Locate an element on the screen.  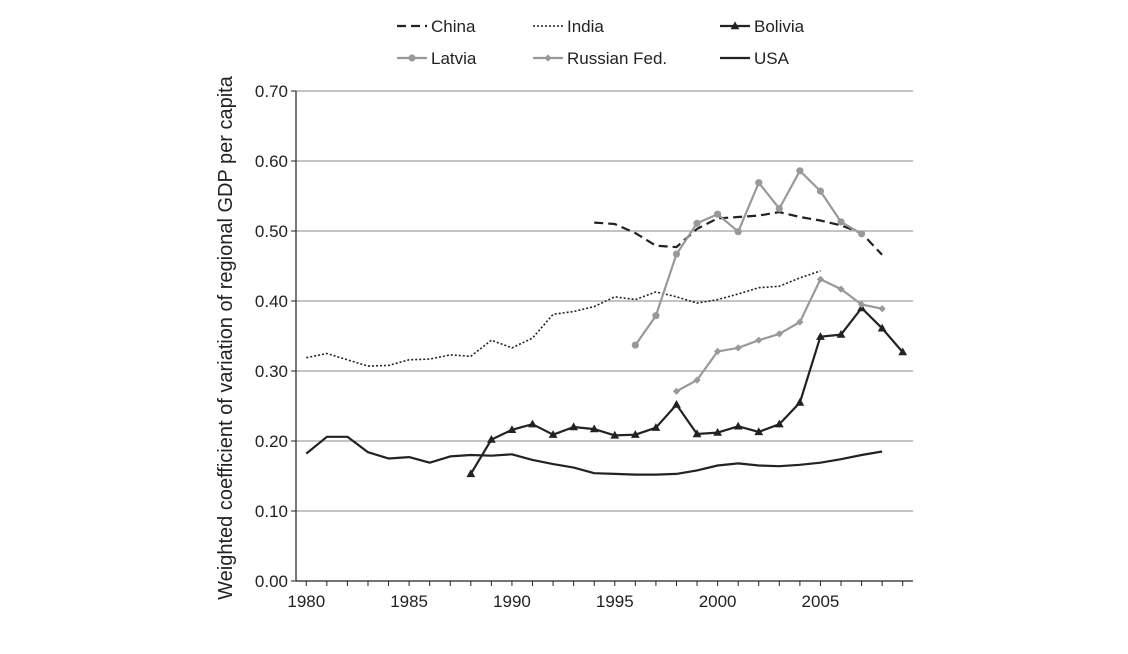
y-tick-label: 0.40 is located at coordinates (271, 301).